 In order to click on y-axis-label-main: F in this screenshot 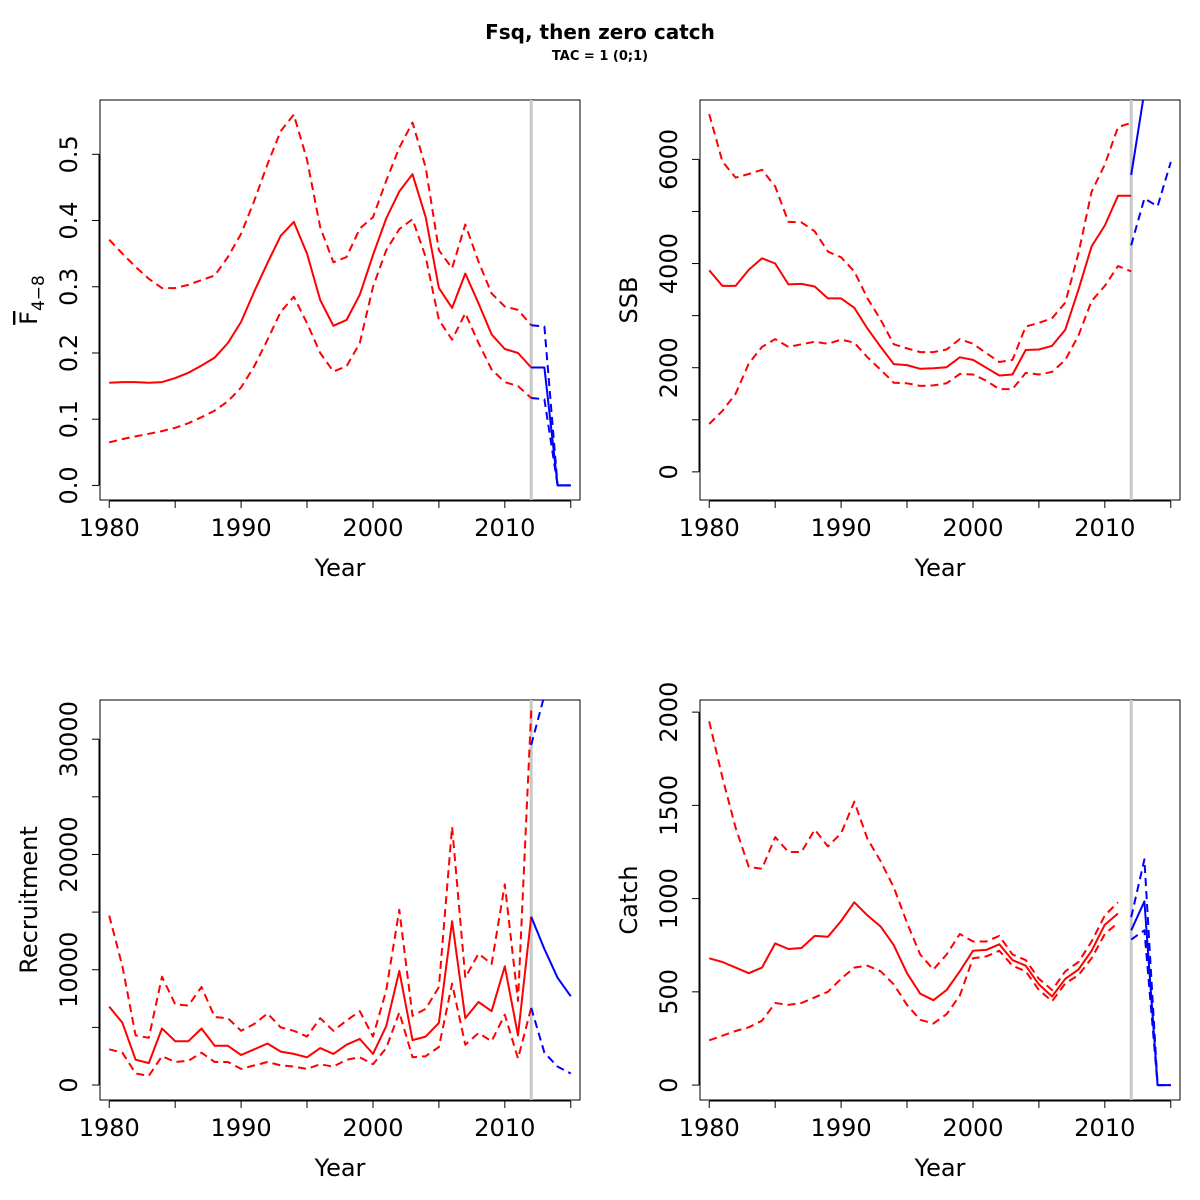, I will do `click(29, 318)`.